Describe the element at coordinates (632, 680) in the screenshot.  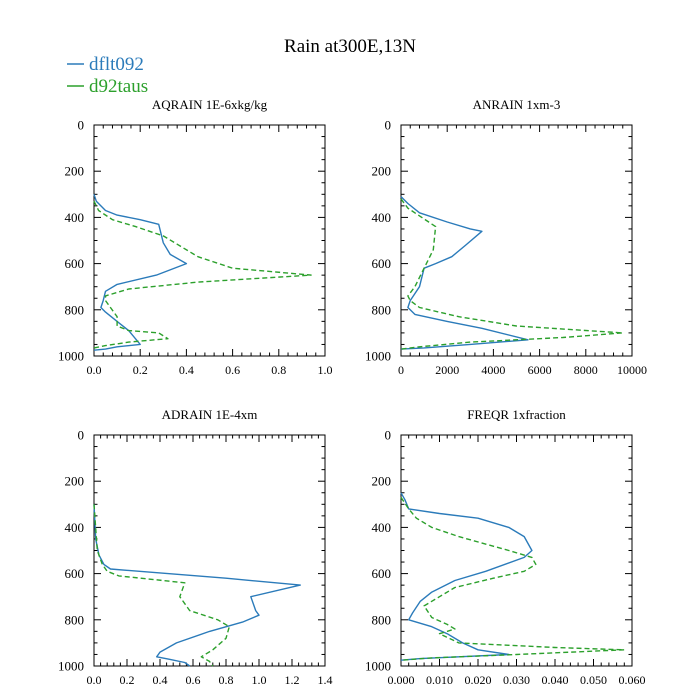
I see `x-tick-label: 0.060` at that location.